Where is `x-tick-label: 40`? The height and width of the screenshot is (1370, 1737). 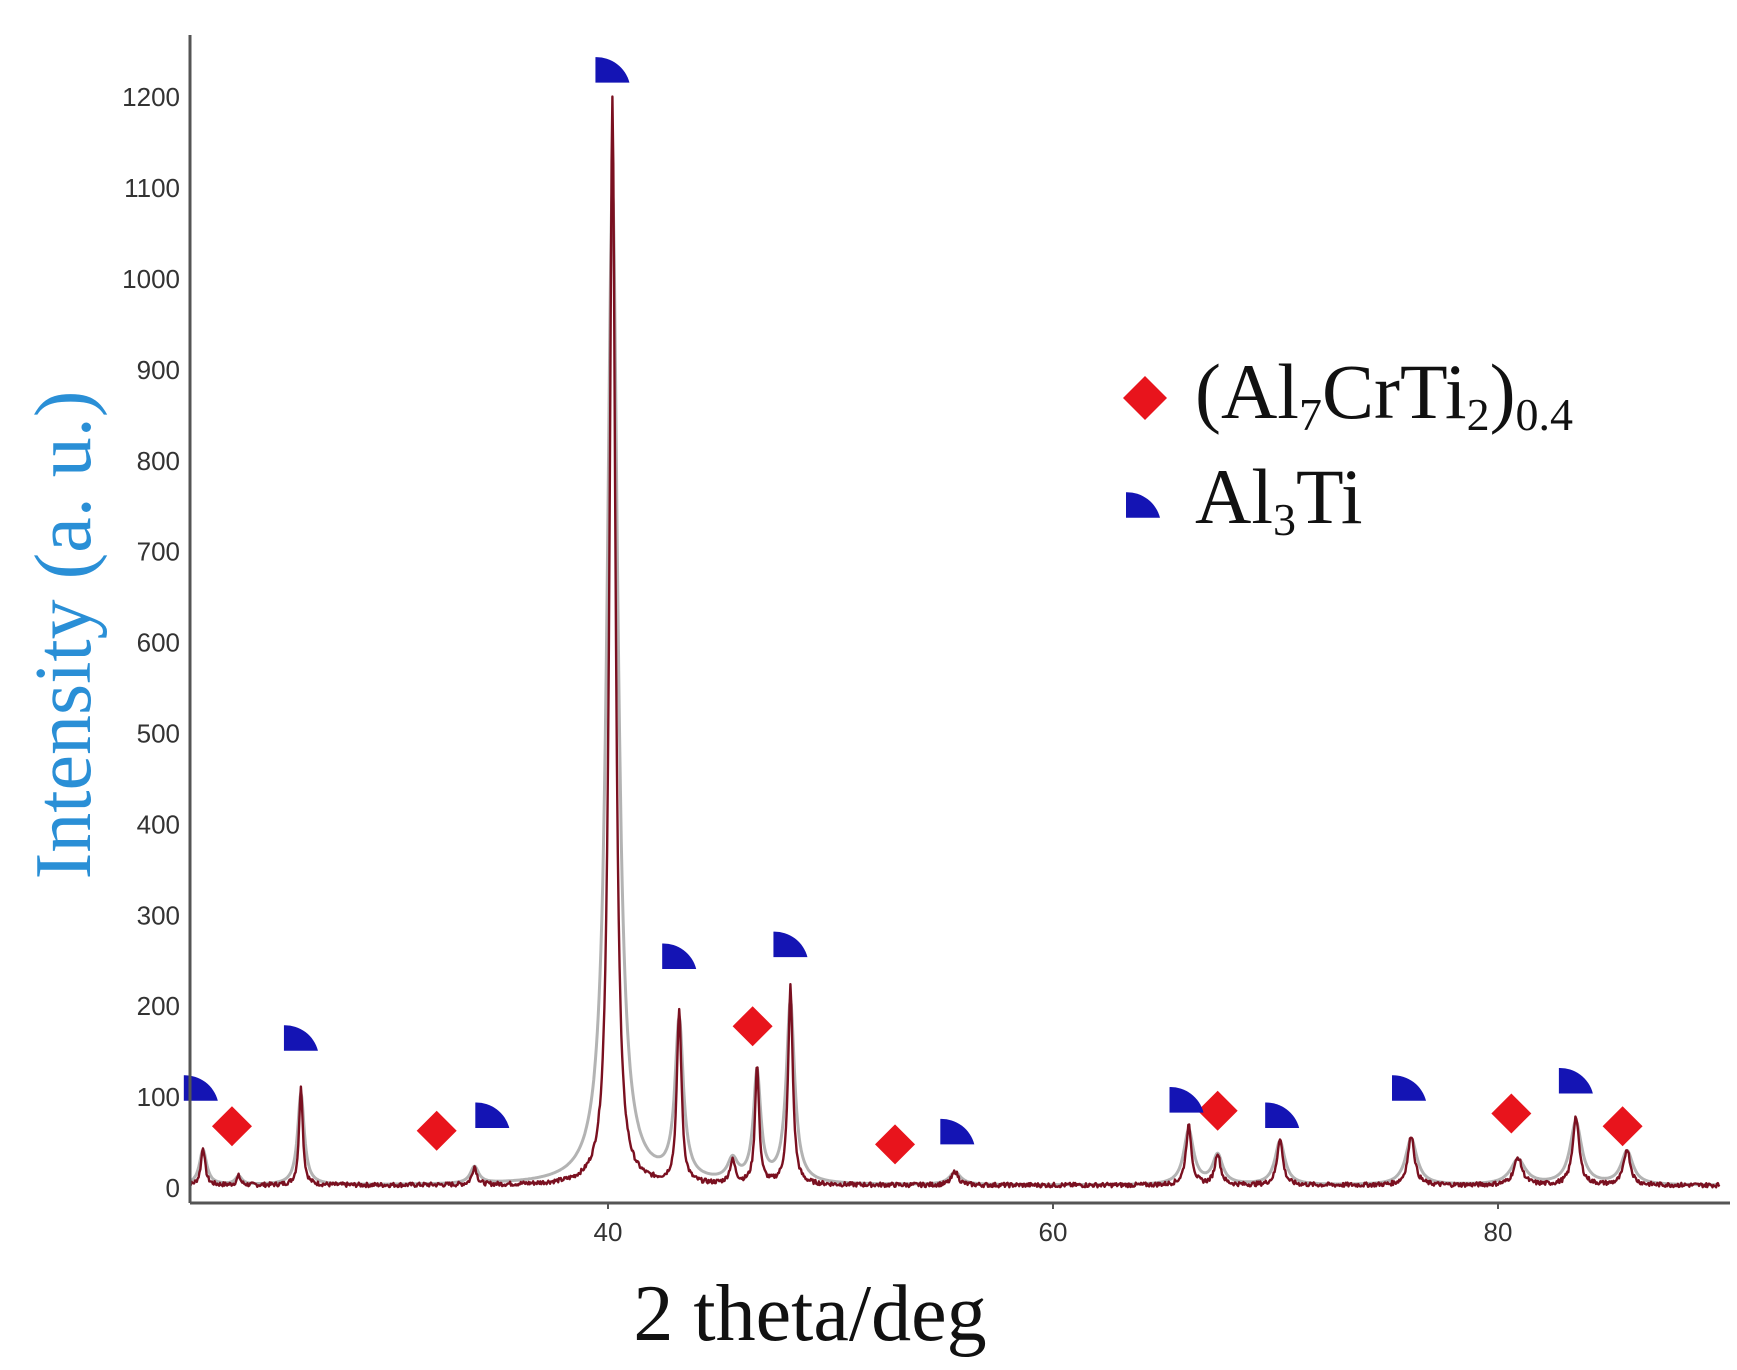
x-tick-label: 40 is located at coordinates (608, 1232).